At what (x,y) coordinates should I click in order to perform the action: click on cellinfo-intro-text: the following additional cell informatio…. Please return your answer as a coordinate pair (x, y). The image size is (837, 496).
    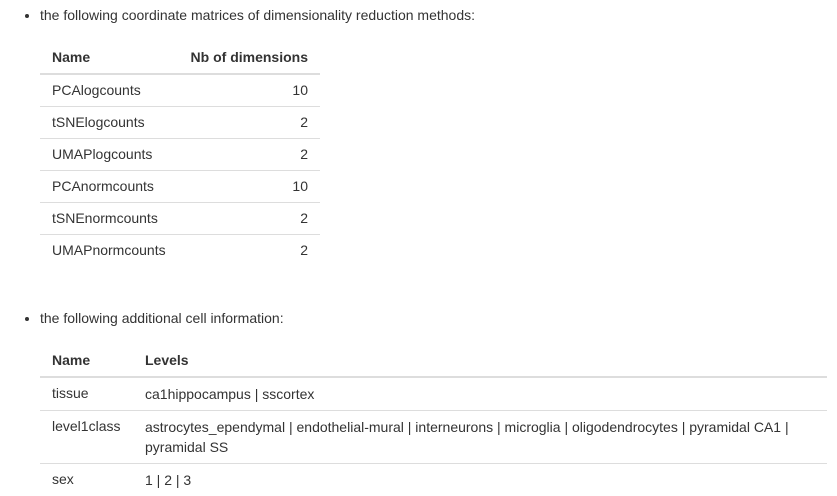
    Looking at the image, I should click on (162, 318).